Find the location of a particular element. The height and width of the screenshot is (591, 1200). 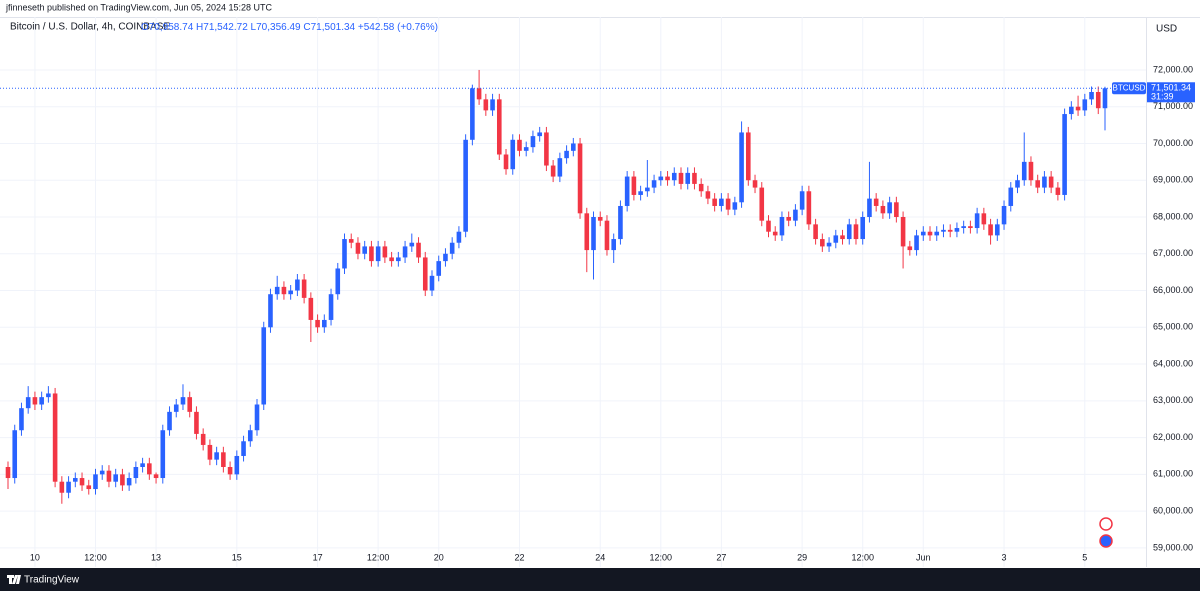

y-tick-label: 61,000.00 is located at coordinates (1173, 474).